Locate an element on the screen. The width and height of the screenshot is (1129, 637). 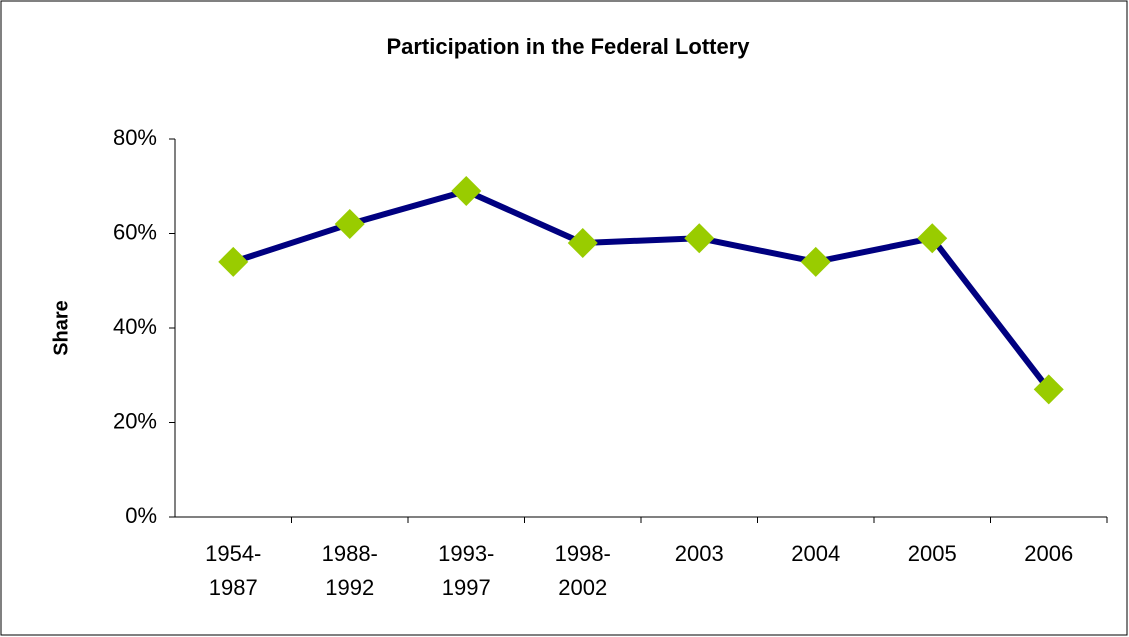
y-tick-label: 80% is located at coordinates (135, 137).